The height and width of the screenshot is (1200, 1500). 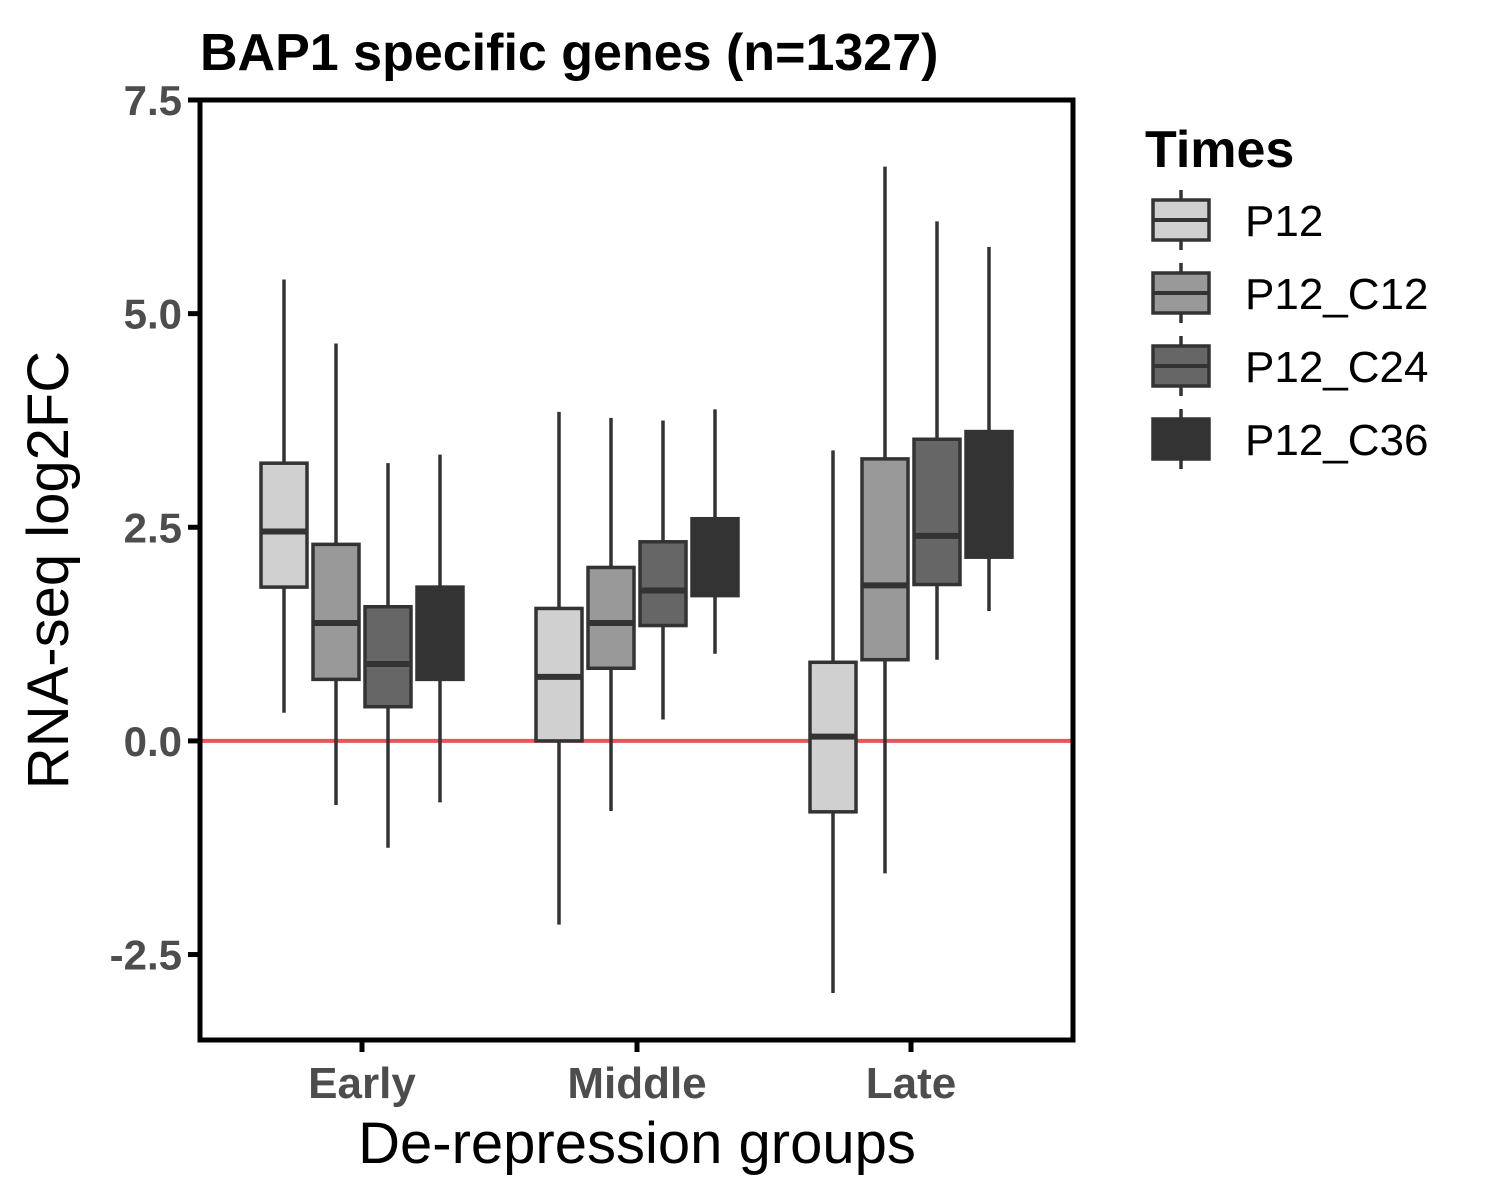 I want to click on box-P12_C12-Late, so click(x=885, y=520).